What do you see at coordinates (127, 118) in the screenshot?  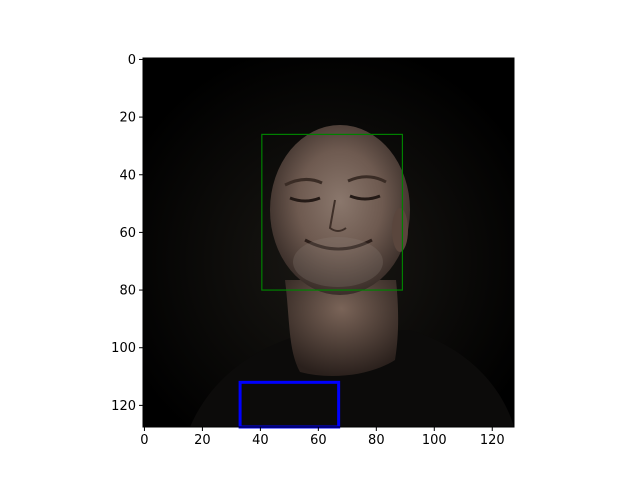 I see `y-tick-label: 20` at bounding box center [127, 118].